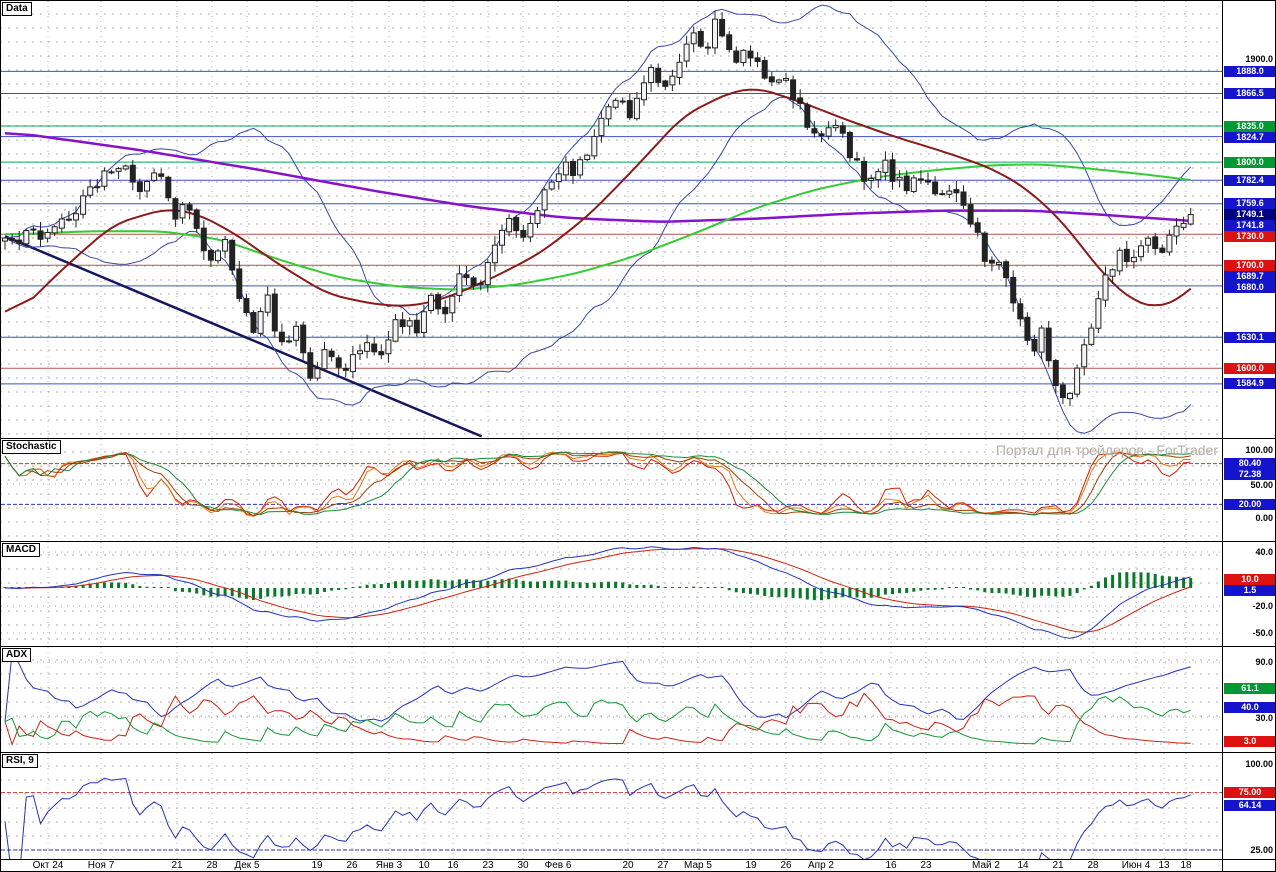 This screenshot has width=1276, height=872. I want to click on rsi-plot, so click(611, 806).